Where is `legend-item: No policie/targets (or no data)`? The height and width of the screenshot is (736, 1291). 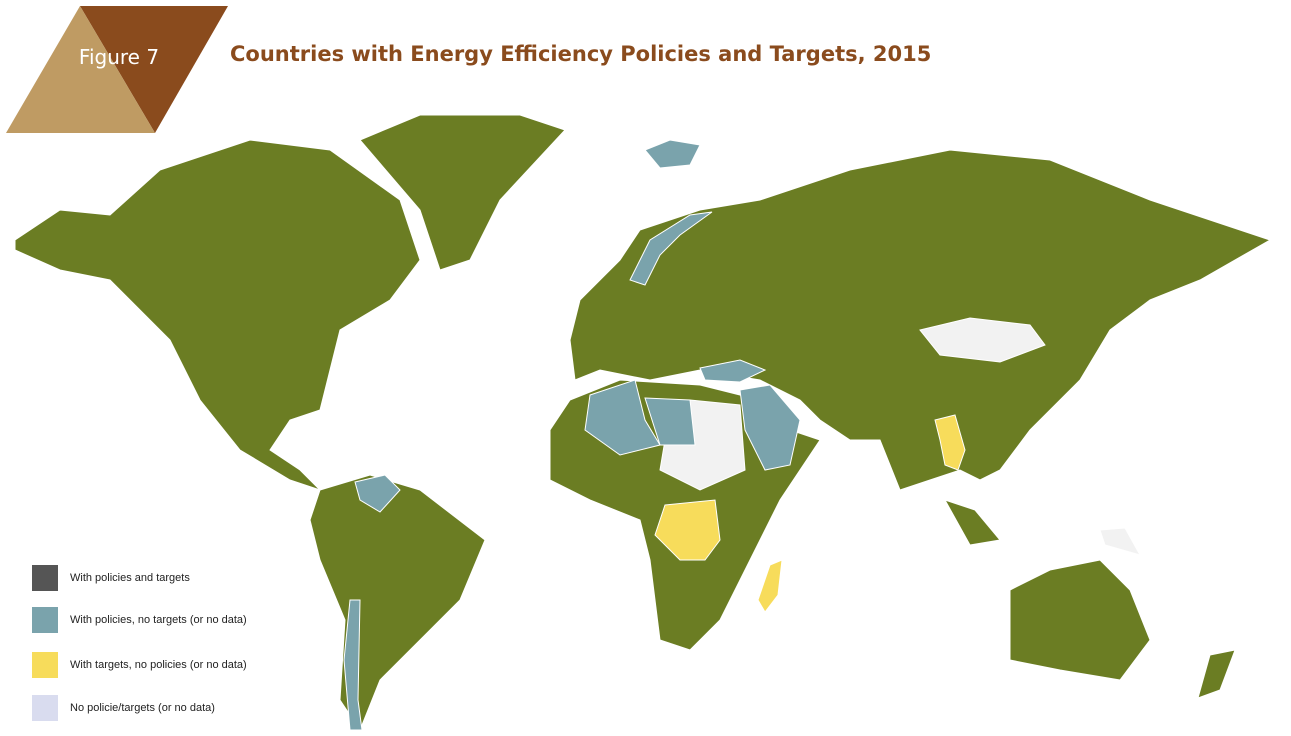
legend-item: No policie/targets (or no data) is located at coordinates (123, 708).